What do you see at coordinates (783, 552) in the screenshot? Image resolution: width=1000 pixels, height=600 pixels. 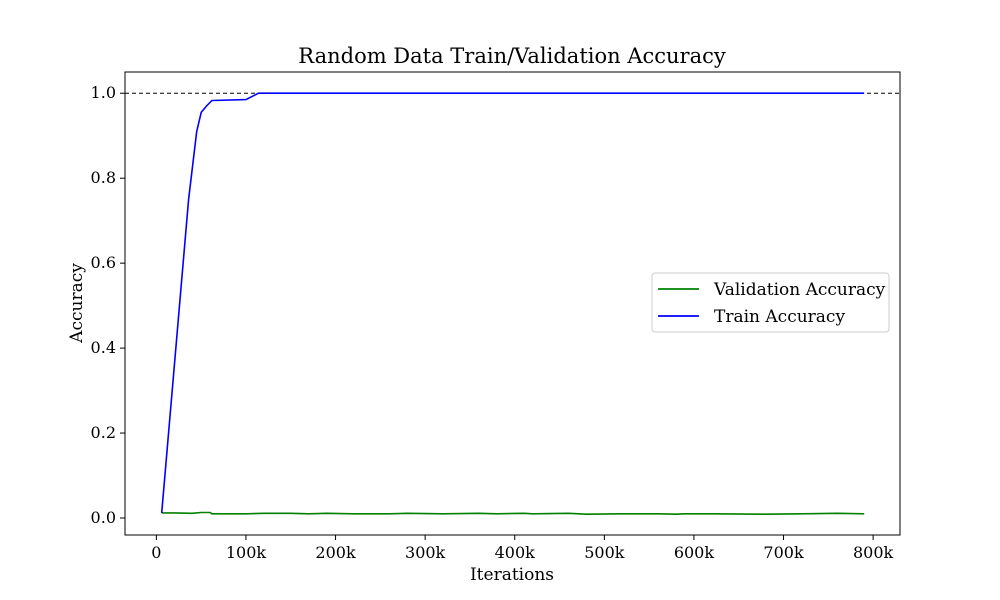 I see `x-tick-label: 700k` at bounding box center [783, 552].